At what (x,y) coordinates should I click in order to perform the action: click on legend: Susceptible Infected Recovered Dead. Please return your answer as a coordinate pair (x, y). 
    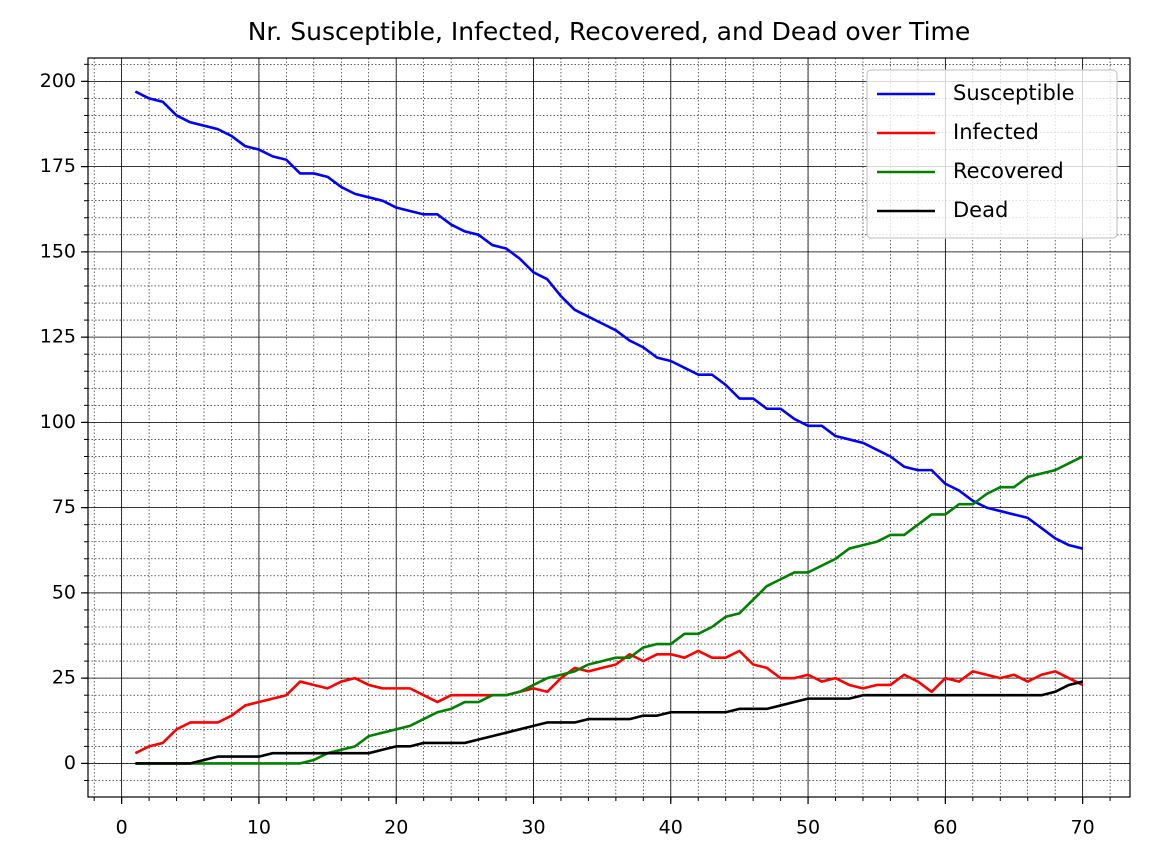
    Looking at the image, I should click on (992, 154).